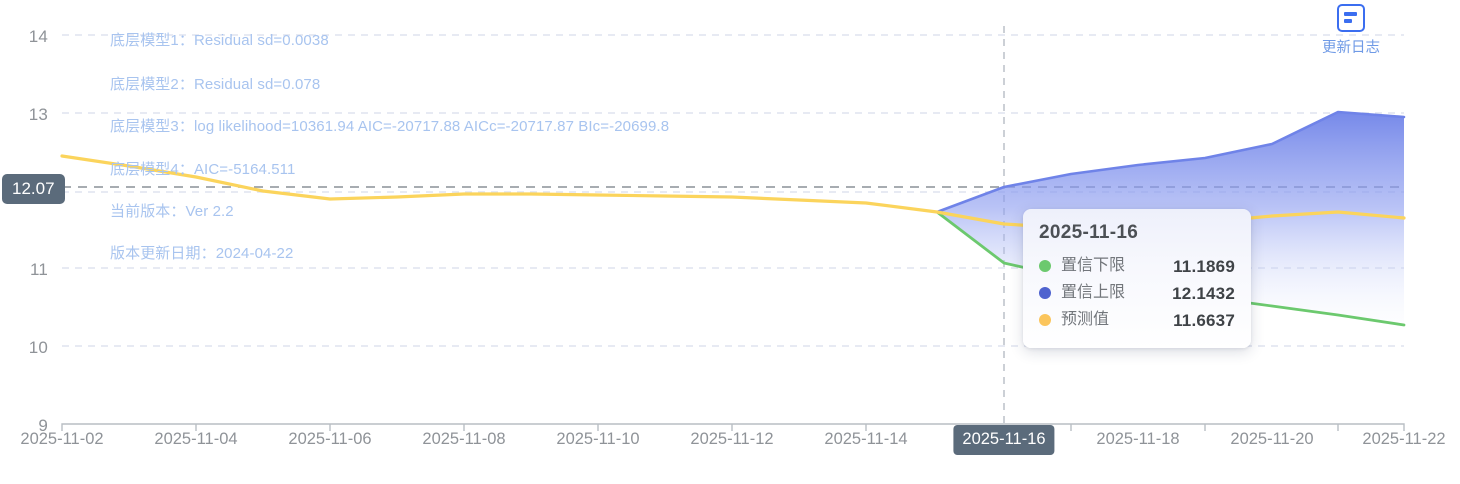 The height and width of the screenshot is (484, 1460). Describe the element at coordinates (1004, 440) in the screenshot. I see `x-tick-2025-11-16-active: 2025-11-16` at that location.